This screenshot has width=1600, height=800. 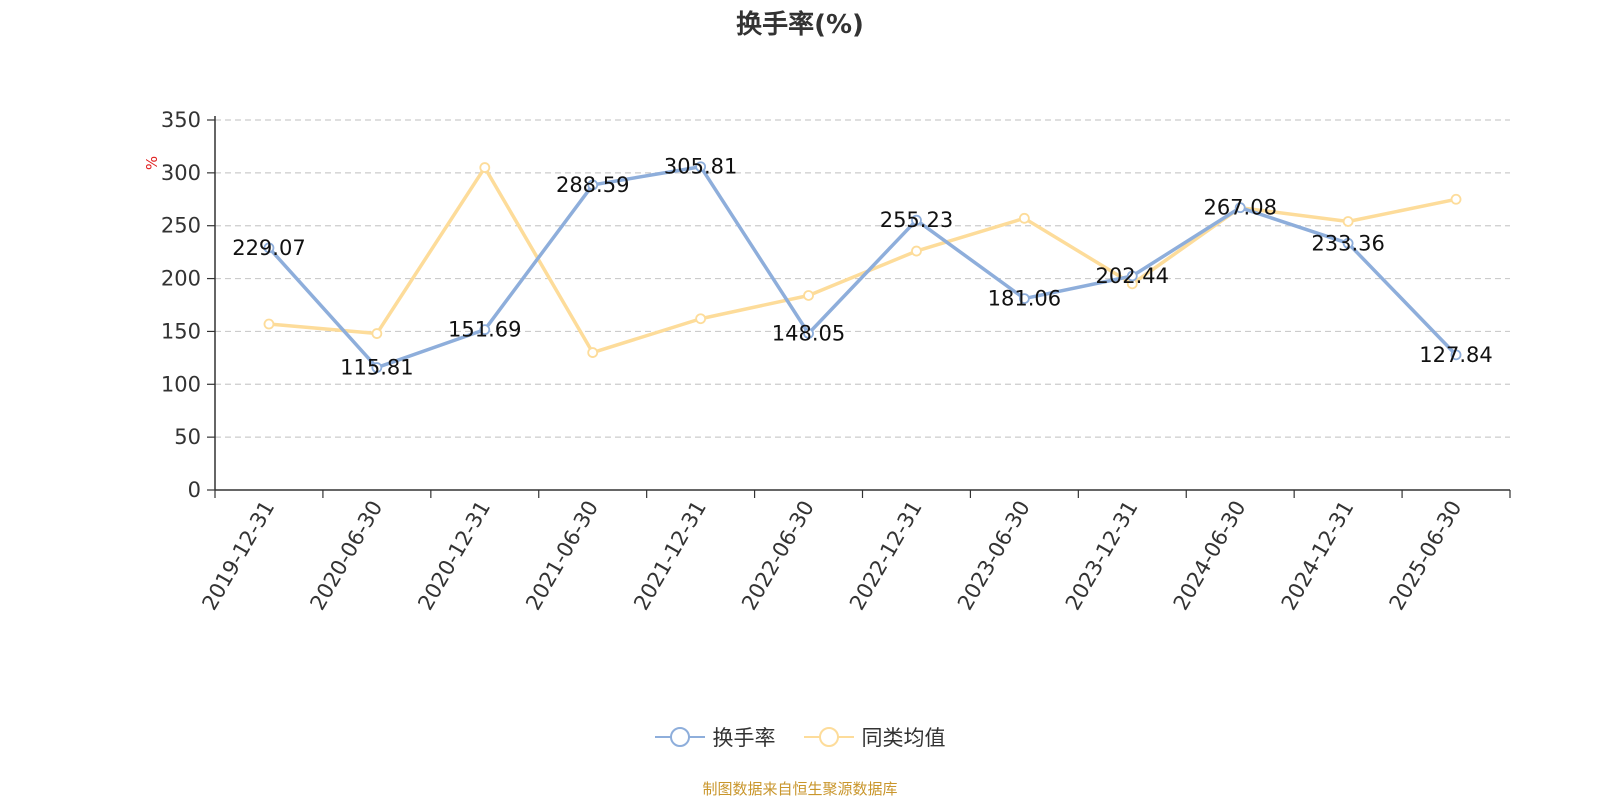 I want to click on legend-item-series-1: 换手率, so click(x=715, y=737).